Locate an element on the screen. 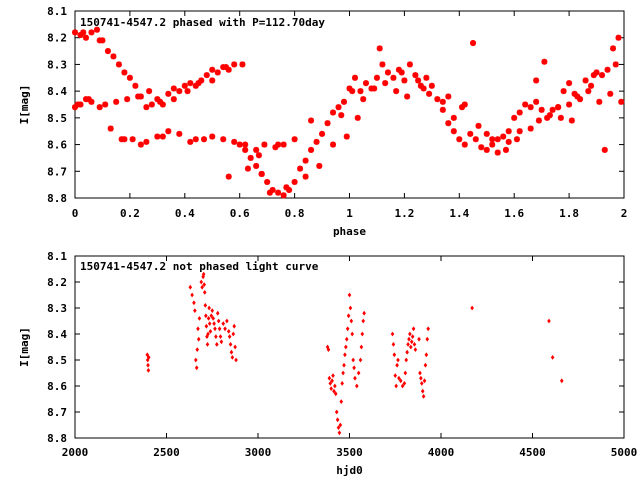  y-tick-label: 8.5 is located at coordinates (57, 118).